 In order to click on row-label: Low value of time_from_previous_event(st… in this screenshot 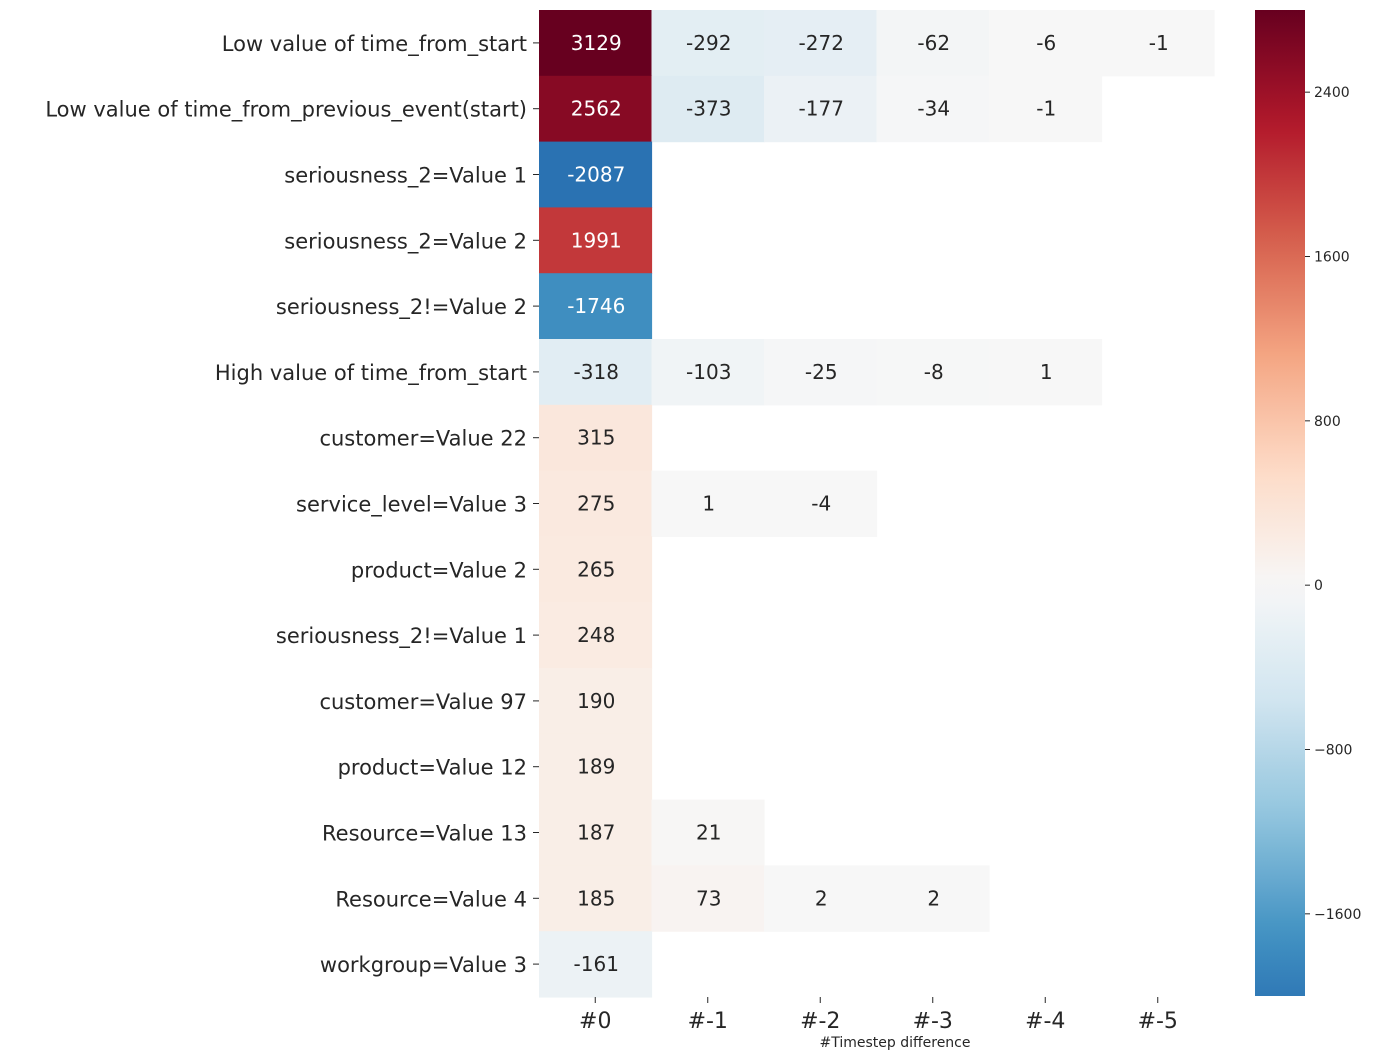, I will do `click(286, 110)`.